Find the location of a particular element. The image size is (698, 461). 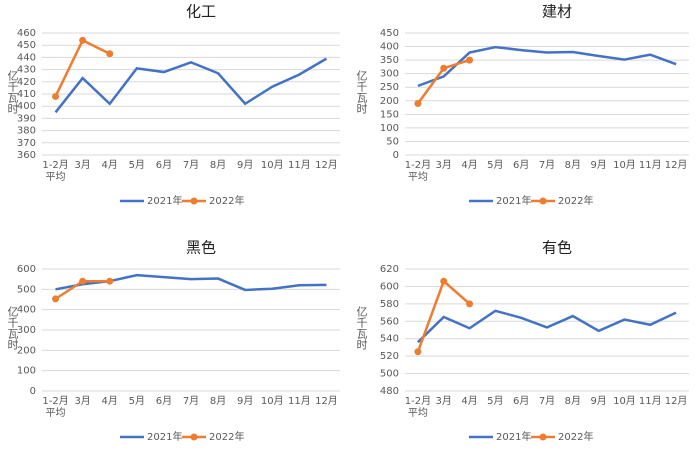

y-tick-label: 580 is located at coordinates (389, 304).